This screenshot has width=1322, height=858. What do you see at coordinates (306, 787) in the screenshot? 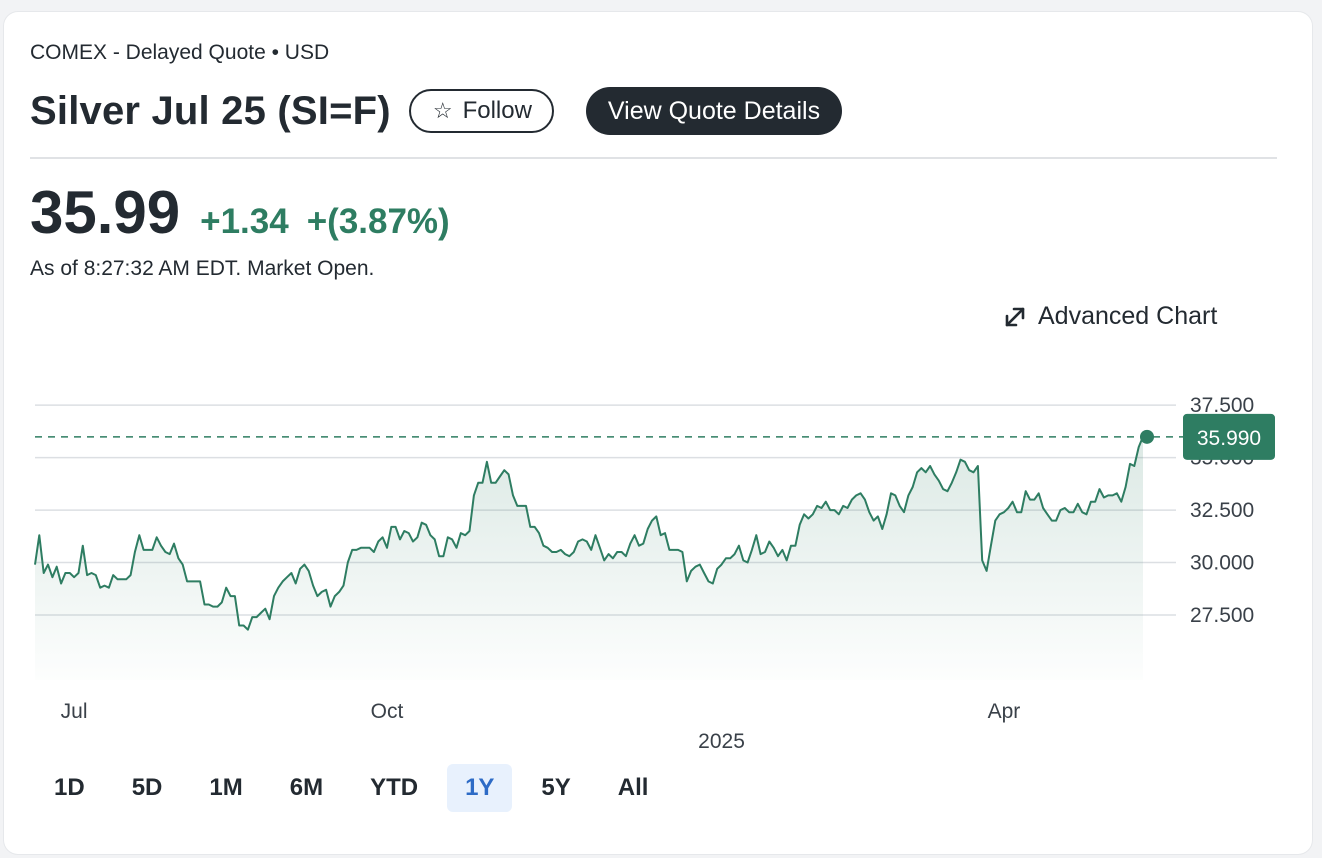
I see `range-tab-6m: 6M` at bounding box center [306, 787].